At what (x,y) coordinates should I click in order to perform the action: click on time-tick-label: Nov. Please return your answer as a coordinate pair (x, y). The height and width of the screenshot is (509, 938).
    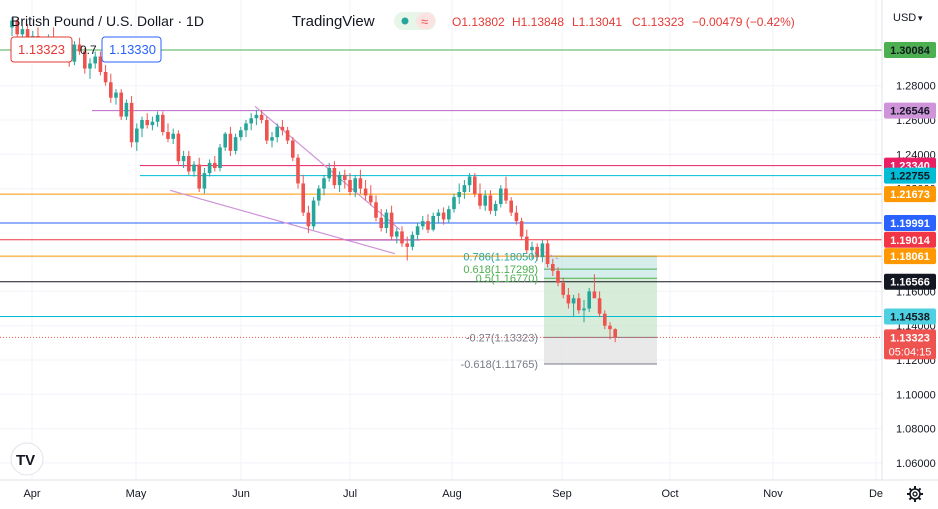
    Looking at the image, I should click on (773, 494).